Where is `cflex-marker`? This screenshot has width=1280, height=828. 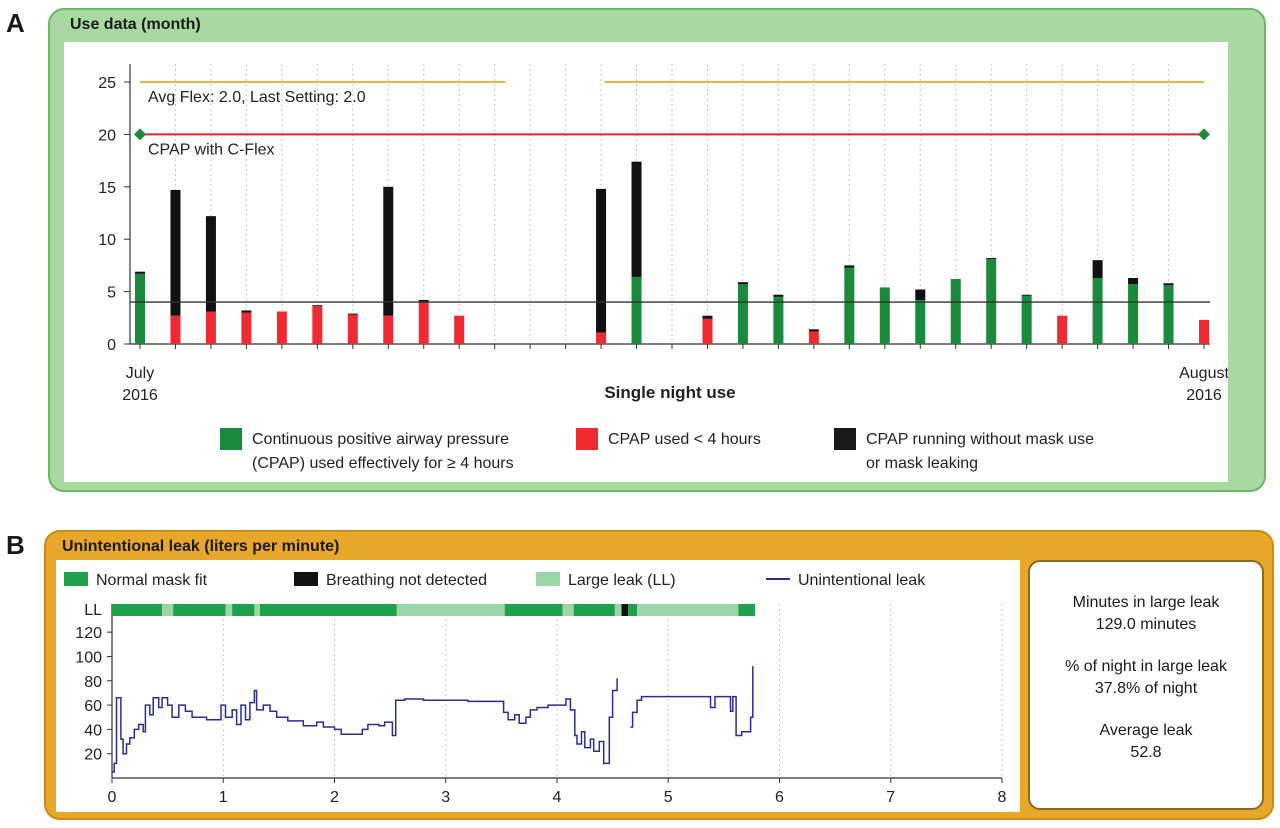 cflex-marker is located at coordinates (1204, 134).